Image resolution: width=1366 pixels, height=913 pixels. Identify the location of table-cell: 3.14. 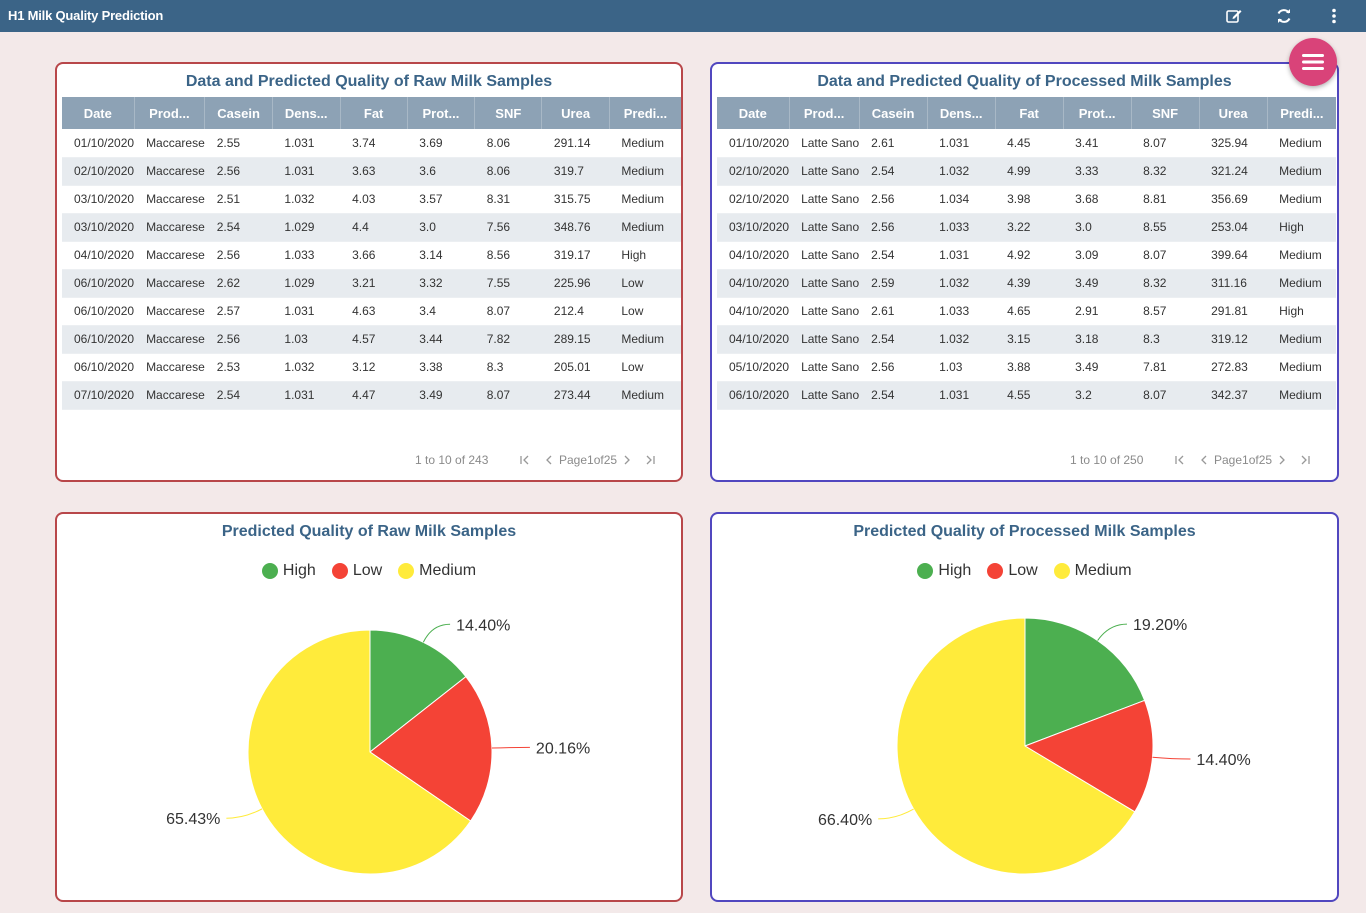
(441, 255).